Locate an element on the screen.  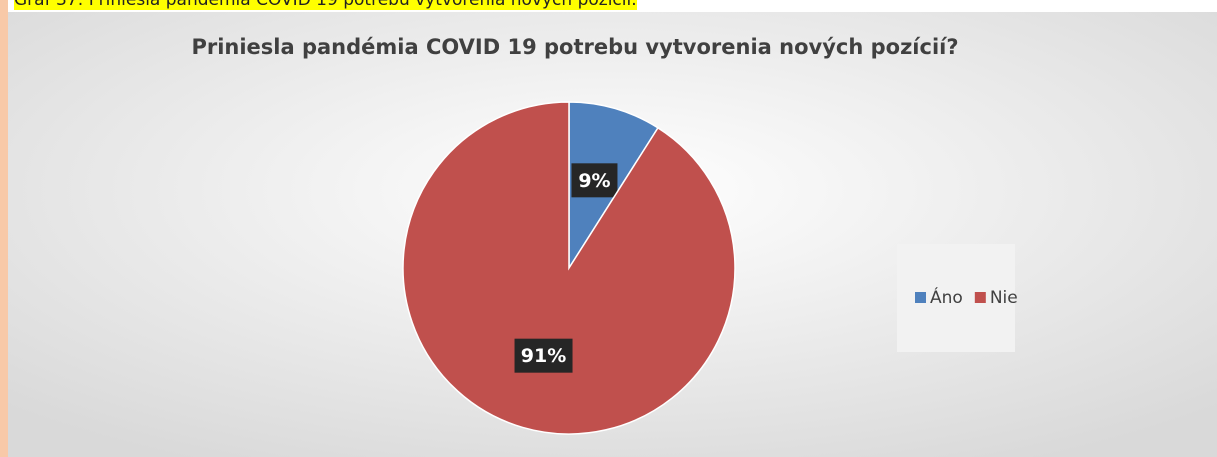
page-margin is located at coordinates (4, 228).